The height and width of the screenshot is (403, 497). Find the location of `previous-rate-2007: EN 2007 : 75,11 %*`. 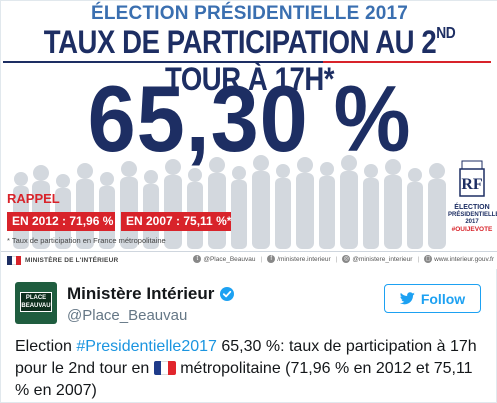

previous-rate-2007: EN 2007 : 75,11 %* is located at coordinates (176, 221).